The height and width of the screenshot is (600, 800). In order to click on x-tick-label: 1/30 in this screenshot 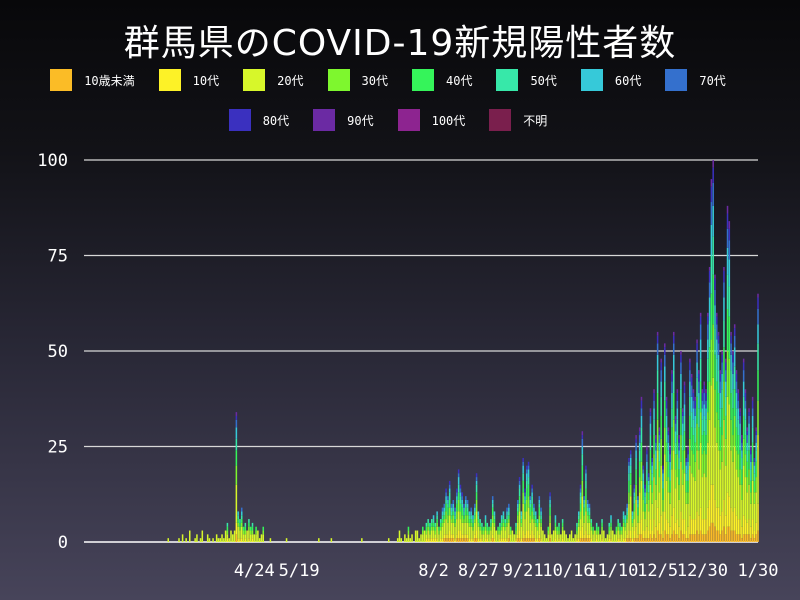, I will do `click(758, 571)`.